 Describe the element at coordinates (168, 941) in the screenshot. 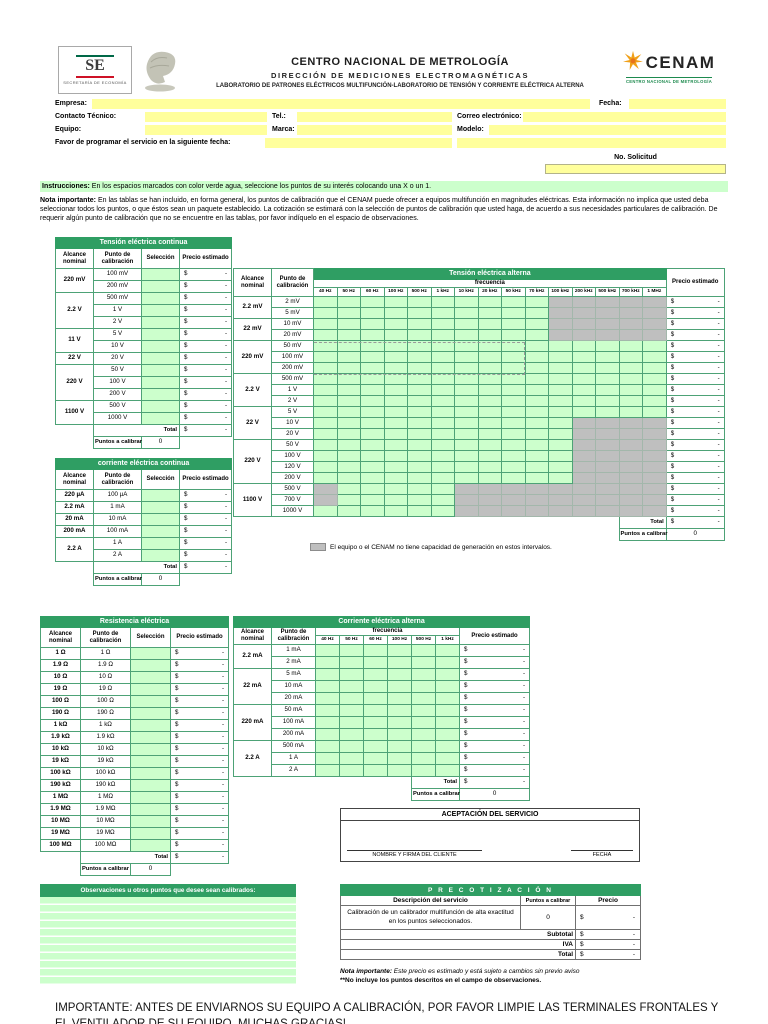

I see `observations-input-area` at that location.